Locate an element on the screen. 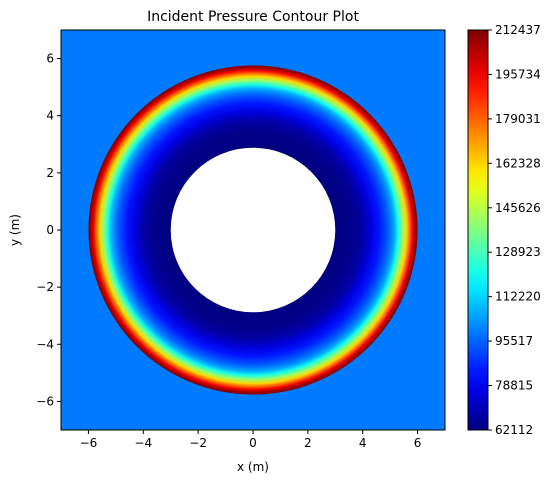 The image size is (560, 483). x-axis-label: x (m) is located at coordinates (253, 467).